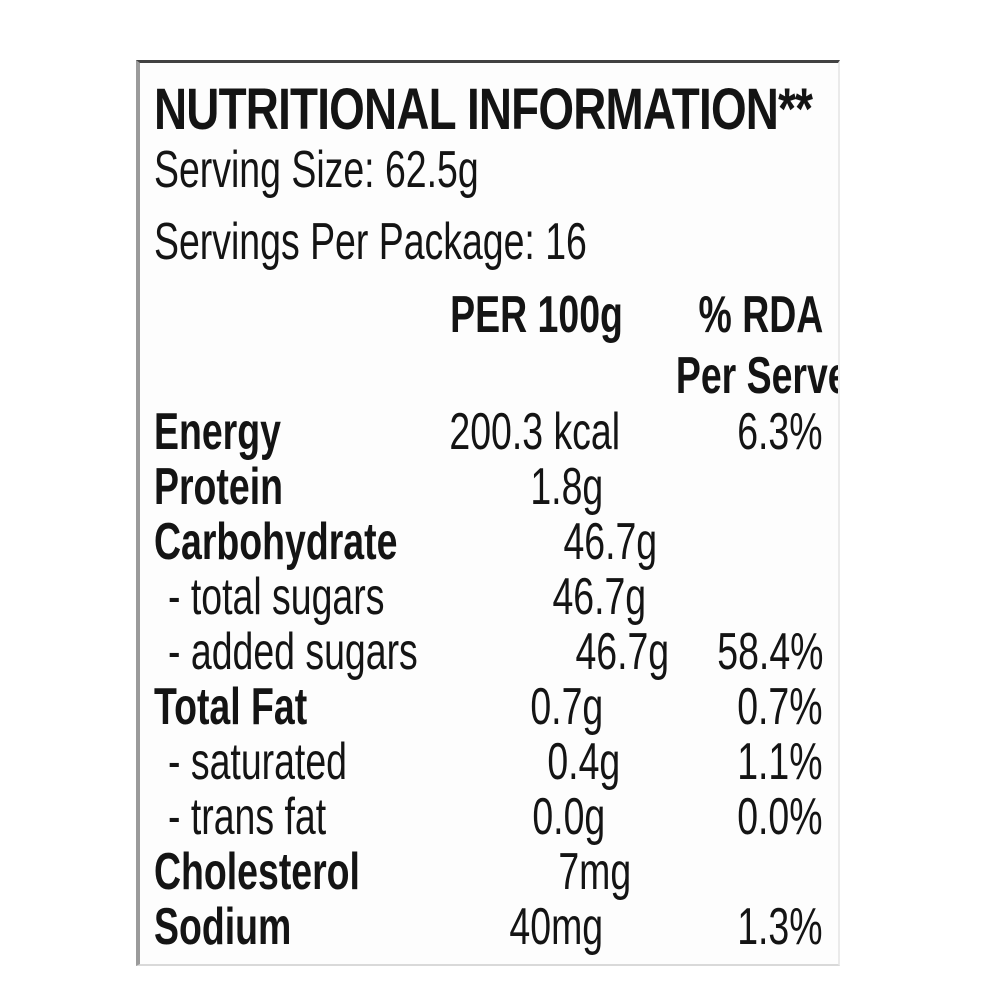 The width and height of the screenshot is (1000, 1000). What do you see at coordinates (316, 170) in the screenshot?
I see `serving-size-text: Serving Size: 62.5g` at bounding box center [316, 170].